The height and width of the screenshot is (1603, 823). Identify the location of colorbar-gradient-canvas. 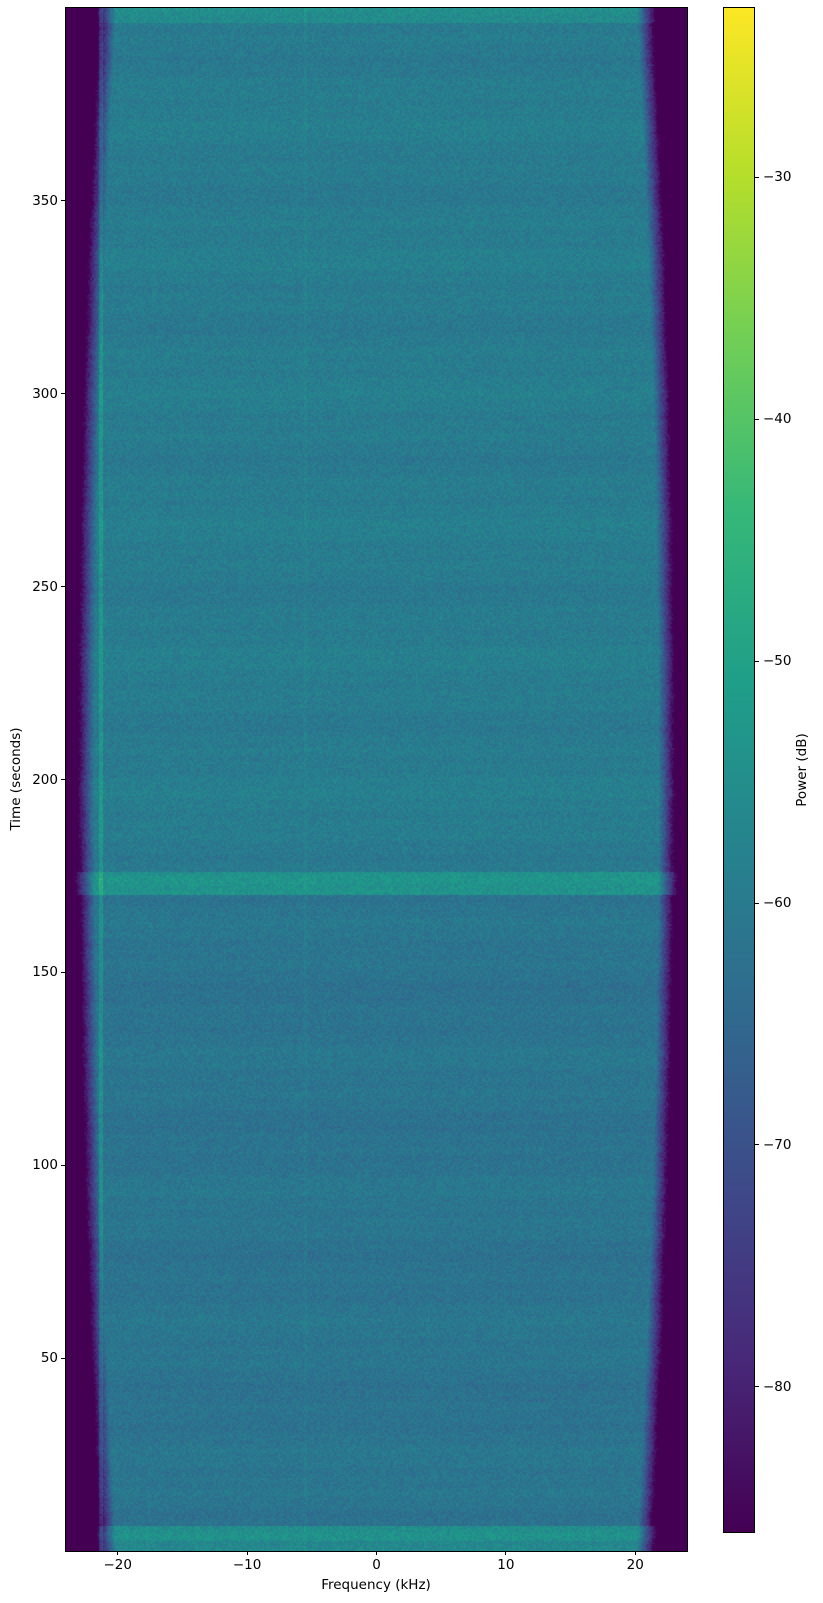
(739, 770).